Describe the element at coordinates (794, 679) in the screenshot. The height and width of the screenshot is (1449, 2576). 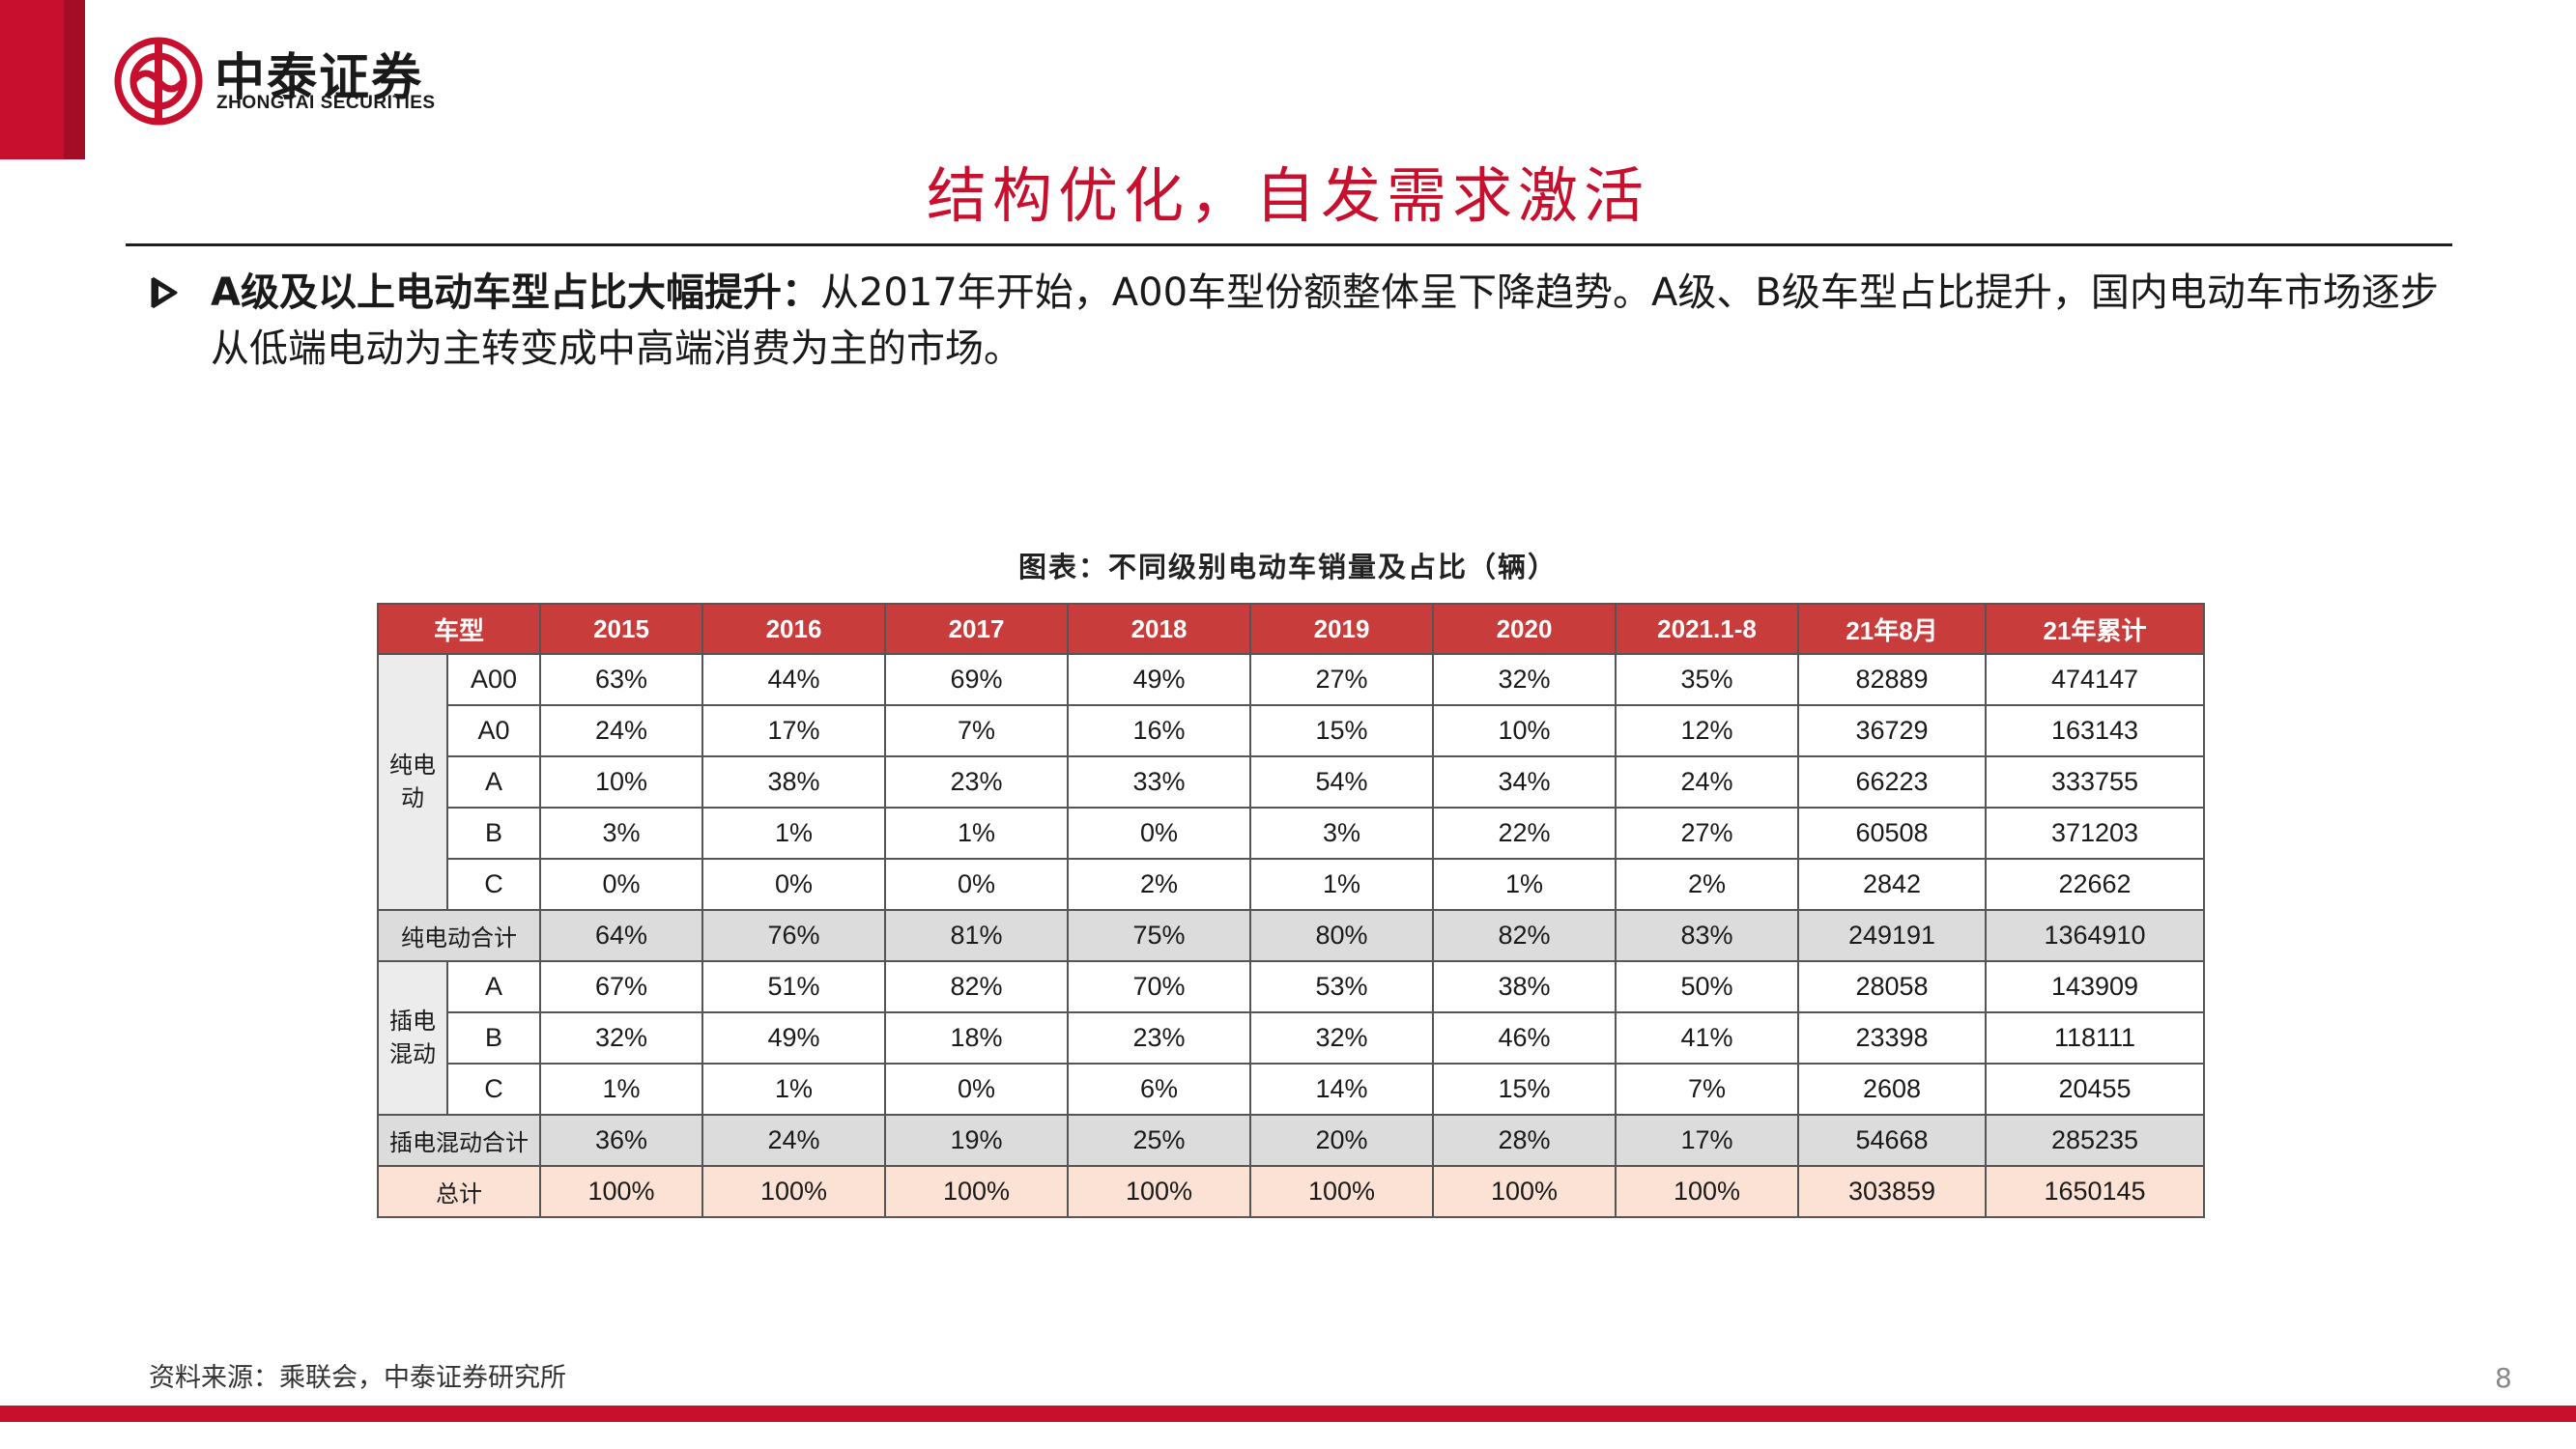
I see `value-cell: 44%` at that location.